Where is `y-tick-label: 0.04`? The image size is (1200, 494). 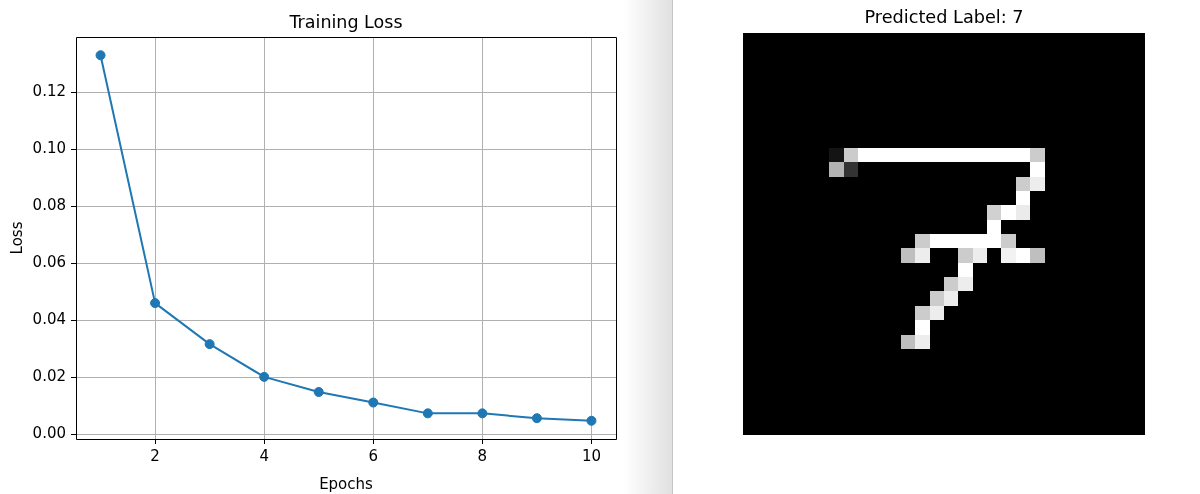
y-tick-label: 0.04 is located at coordinates (49, 319).